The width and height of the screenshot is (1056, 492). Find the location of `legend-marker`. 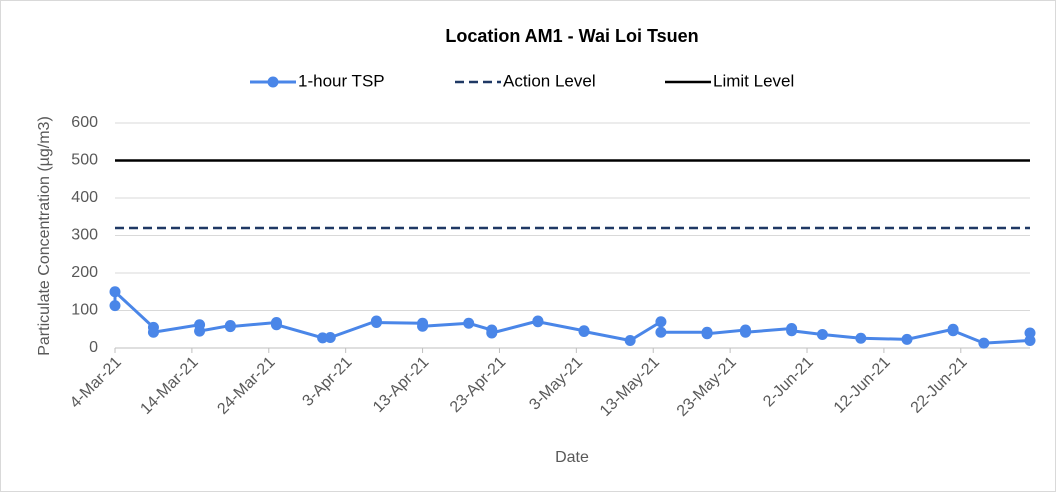

legend-marker is located at coordinates (273, 82).